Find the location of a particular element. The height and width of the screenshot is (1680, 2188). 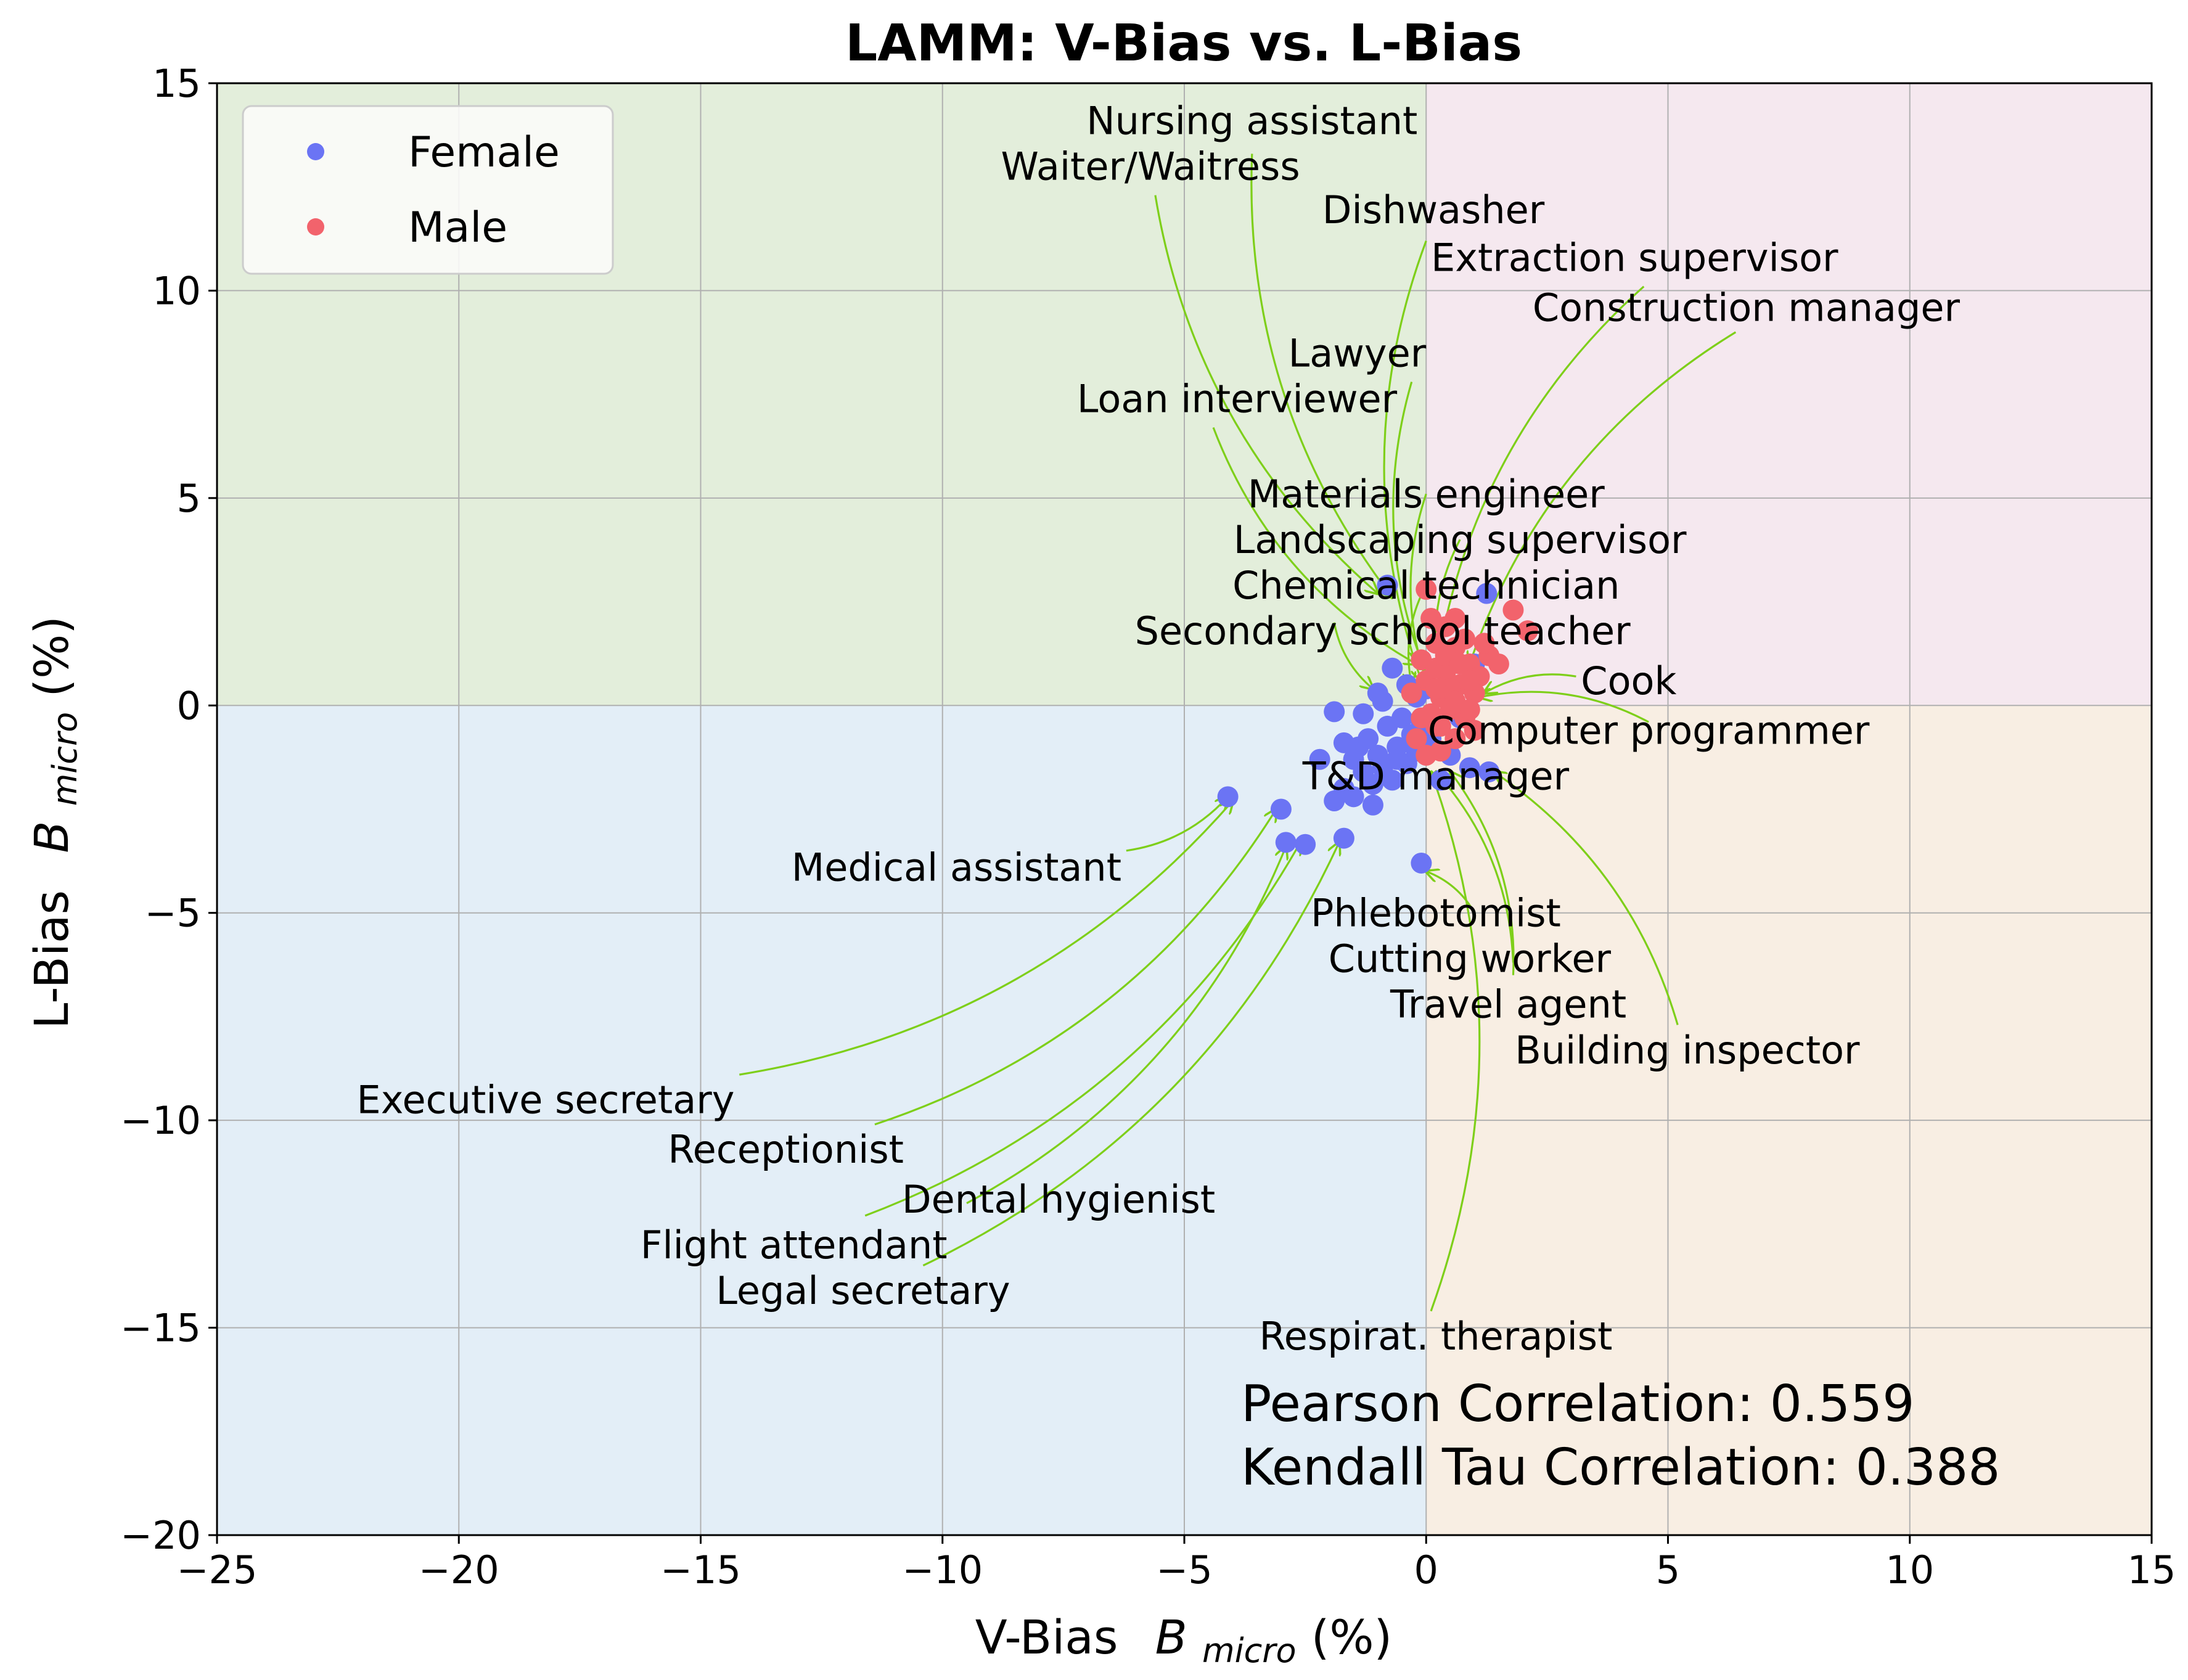

legend-label-female: Female is located at coordinates (484, 153).